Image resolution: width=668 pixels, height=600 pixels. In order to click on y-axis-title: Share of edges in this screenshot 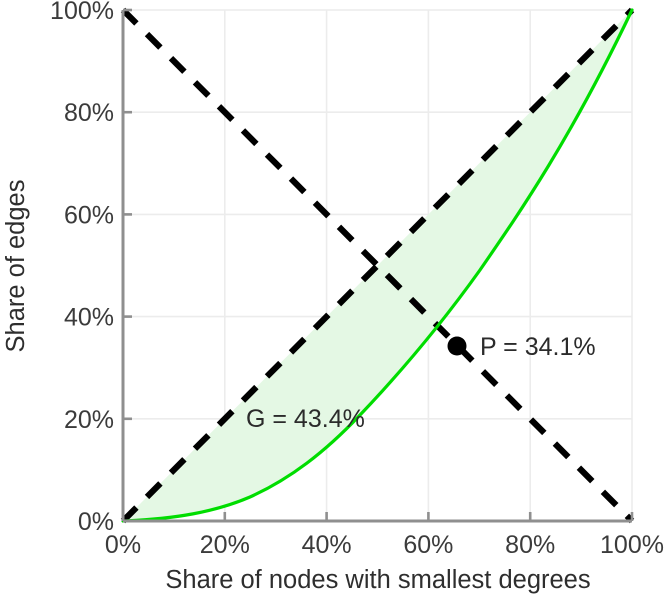, I will do `click(16, 266)`.